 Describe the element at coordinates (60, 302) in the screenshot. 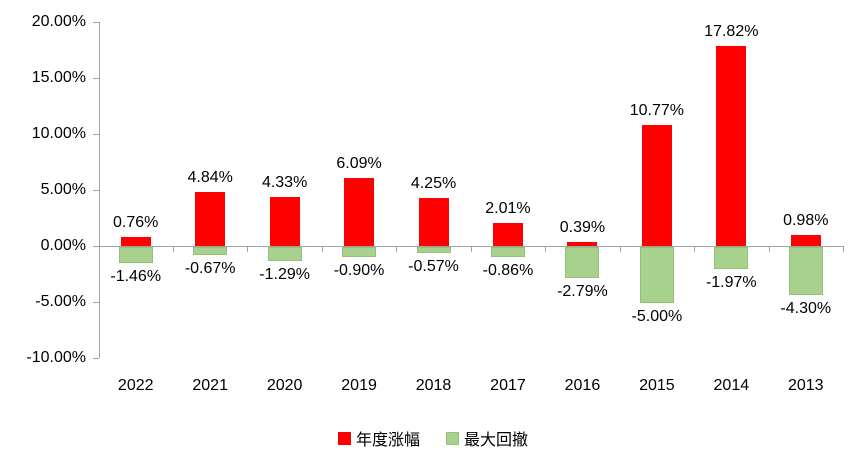

I see `y-tick-label: -5.00%` at that location.